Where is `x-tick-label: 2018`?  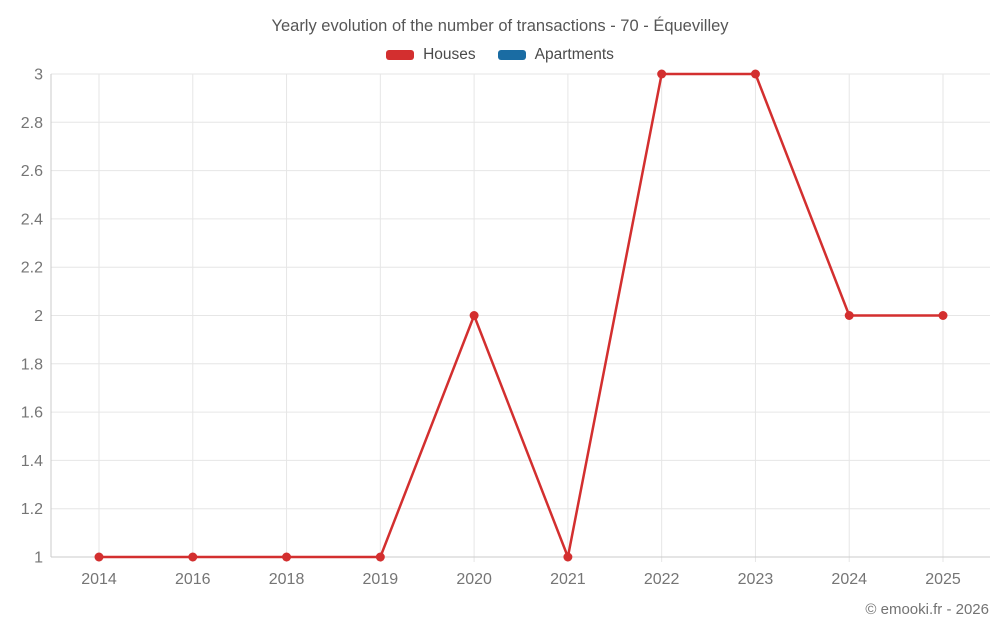 x-tick-label: 2018 is located at coordinates (287, 579).